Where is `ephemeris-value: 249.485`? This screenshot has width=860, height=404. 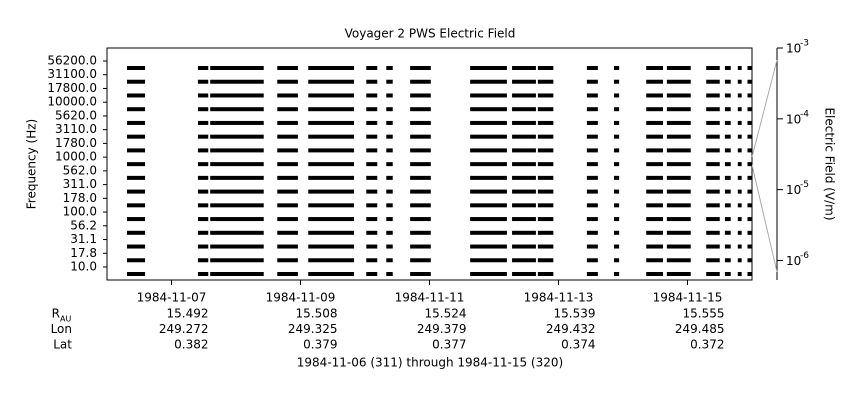
ephemeris-value: 249.485 is located at coordinates (700, 329).